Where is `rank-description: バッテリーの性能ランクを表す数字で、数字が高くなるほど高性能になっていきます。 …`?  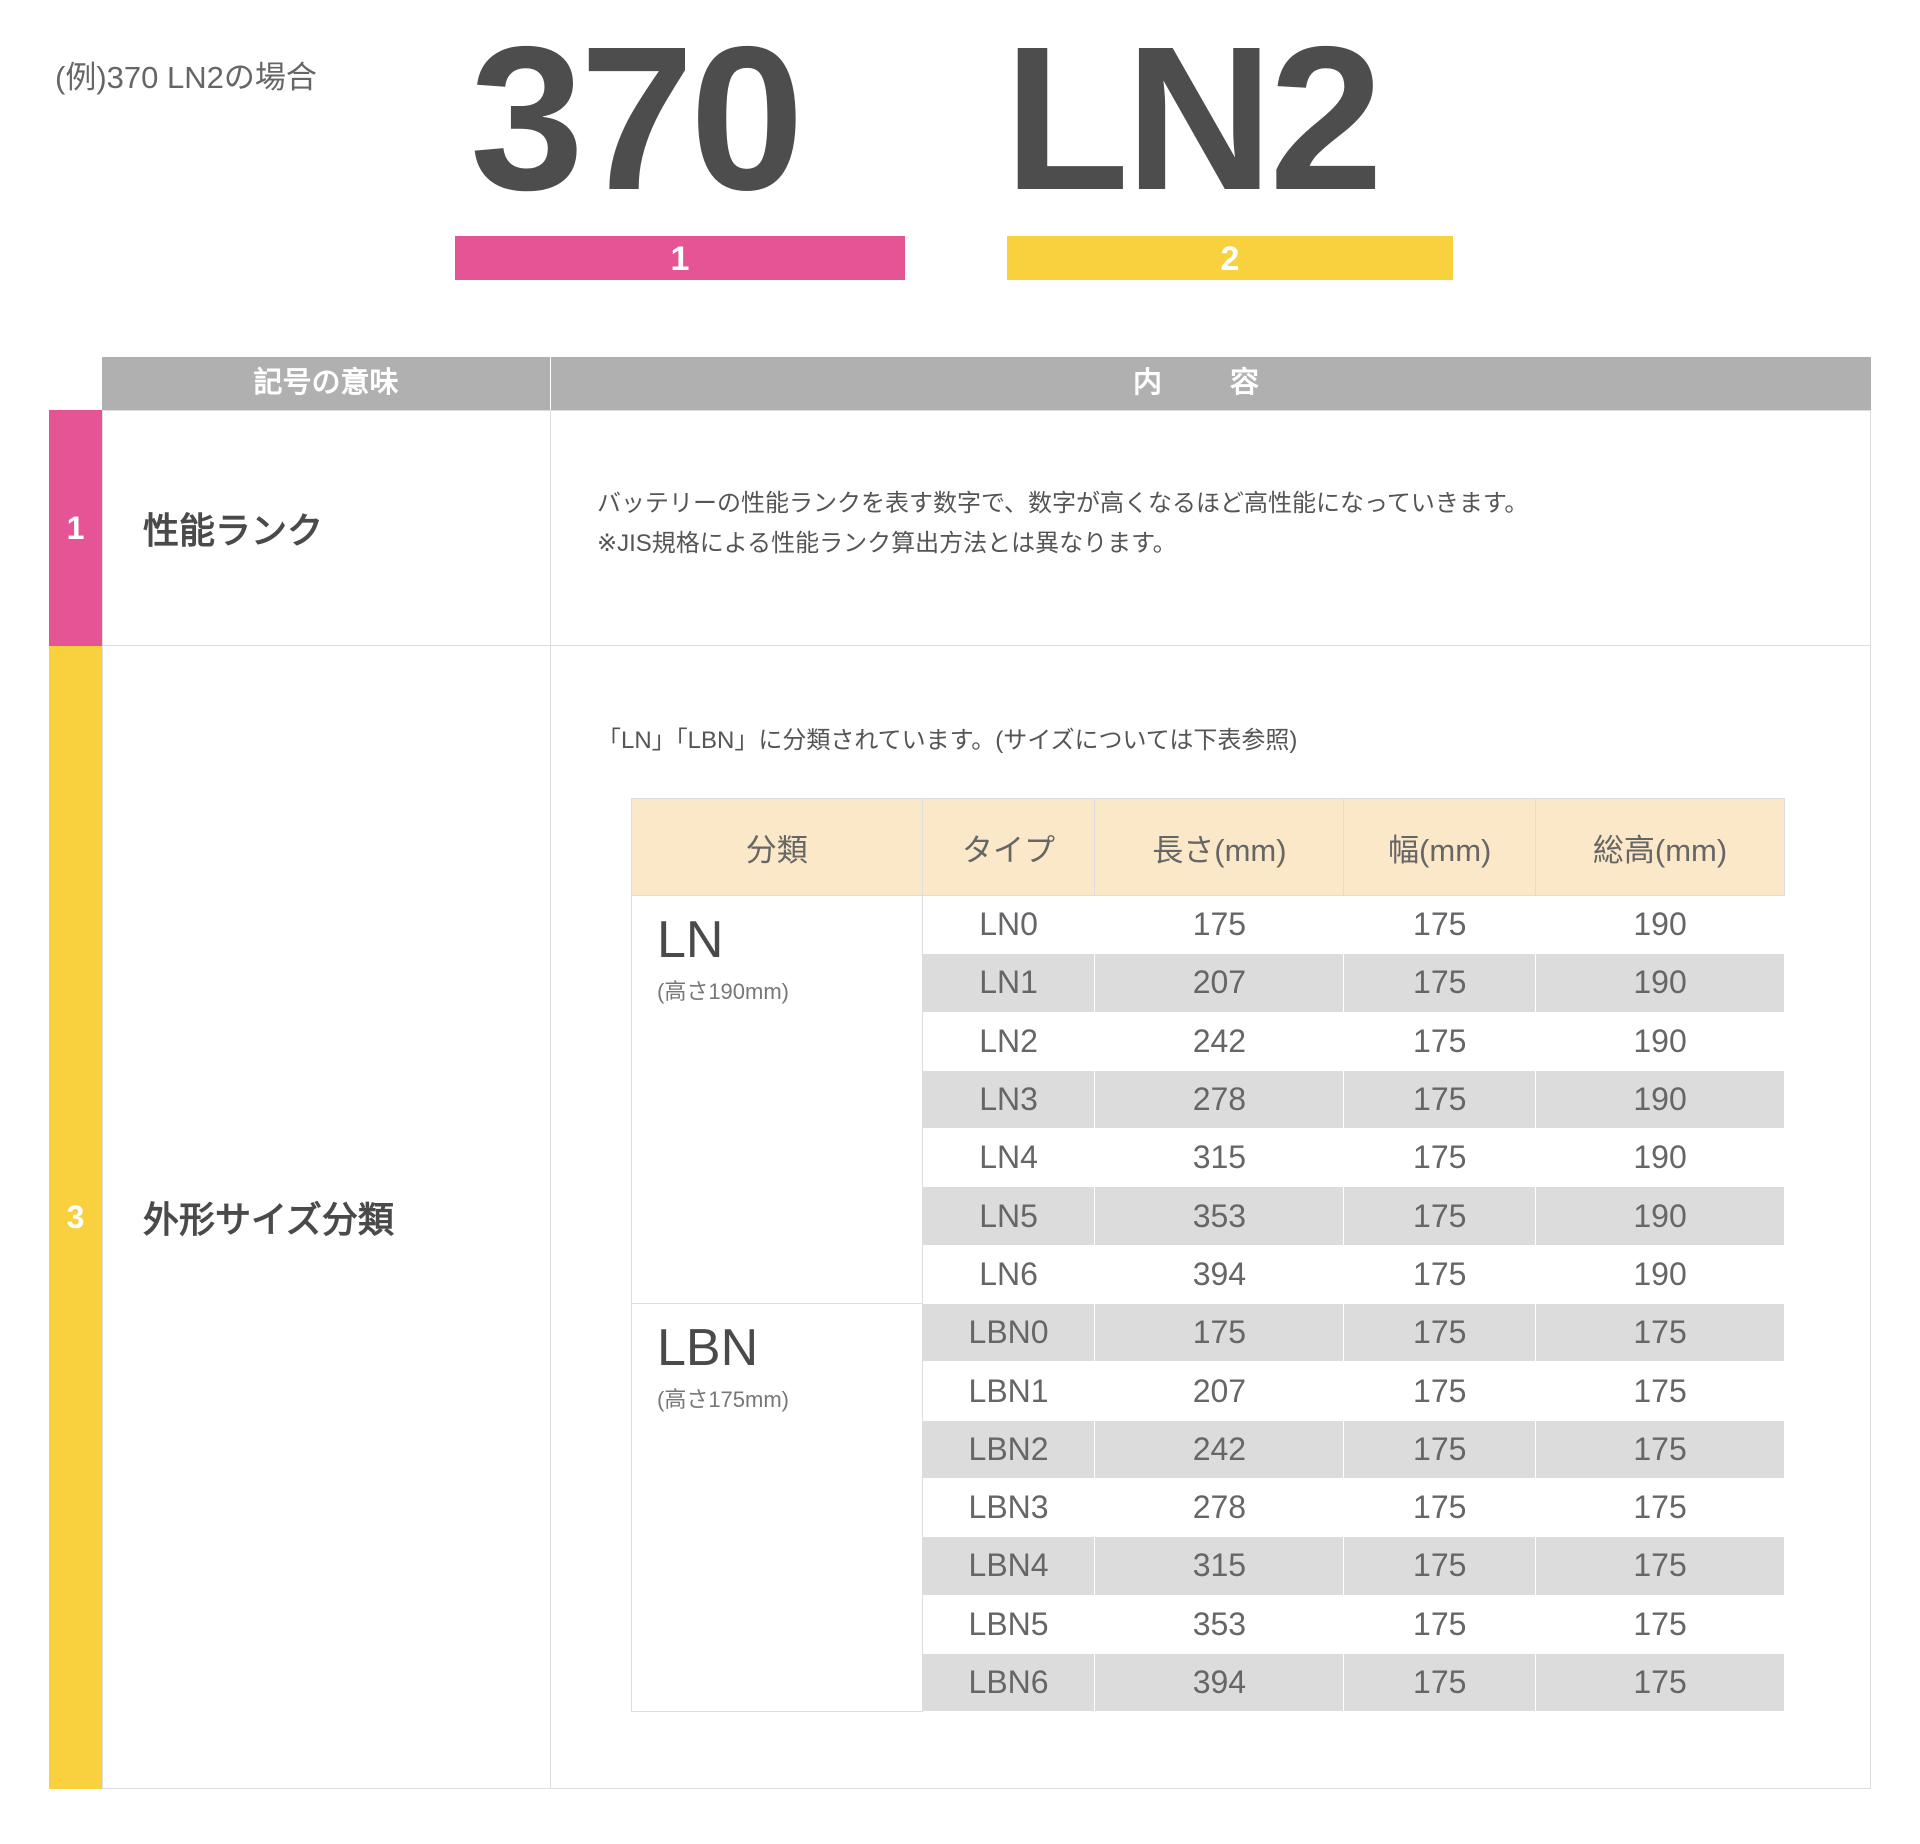
rank-description: バッテリーの性能ランクを表す数字で、数字が高くなるほど高性能になっていきます。 … is located at coordinates (1062, 524).